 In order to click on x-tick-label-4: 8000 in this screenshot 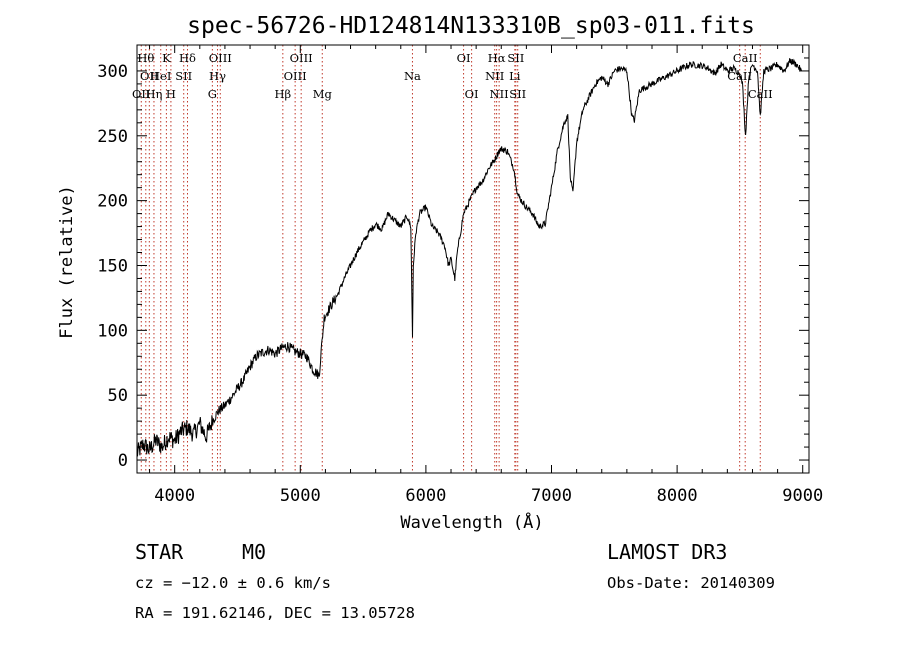, I will do `click(677, 496)`.